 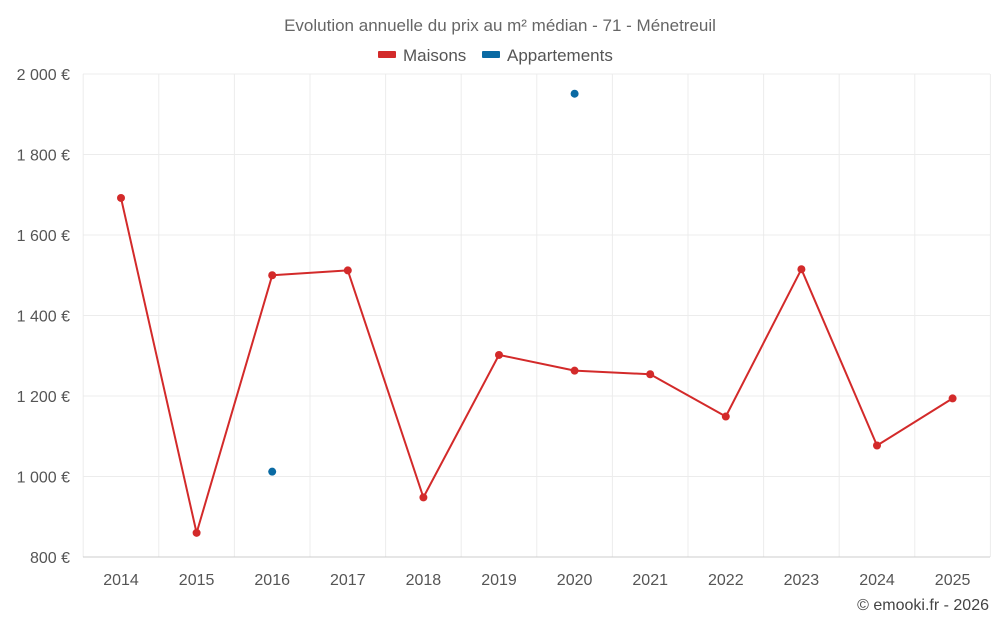 What do you see at coordinates (423, 497) in the screenshot?
I see `data-point-maisons-2018` at bounding box center [423, 497].